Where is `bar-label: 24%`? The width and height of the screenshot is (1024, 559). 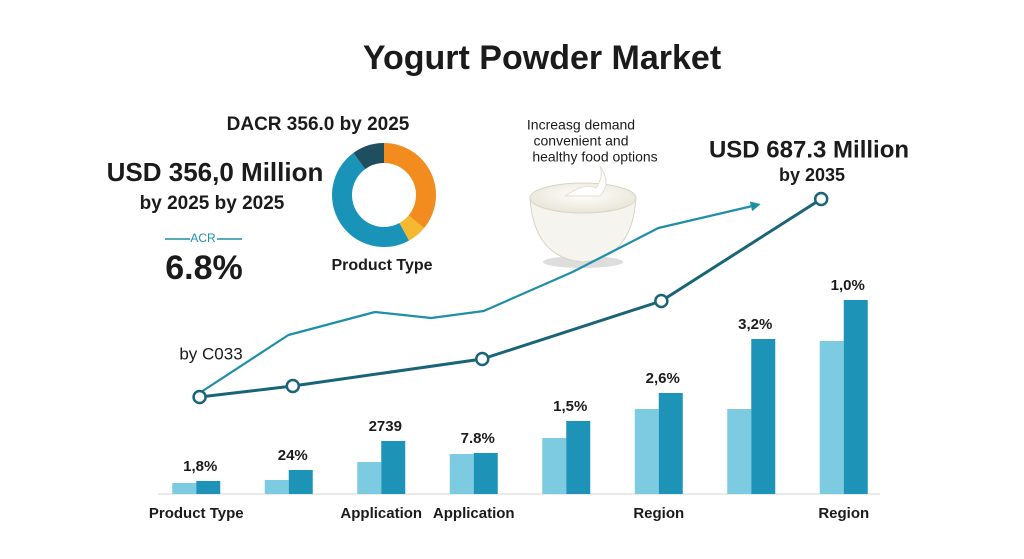
bar-label: 24% is located at coordinates (293, 455).